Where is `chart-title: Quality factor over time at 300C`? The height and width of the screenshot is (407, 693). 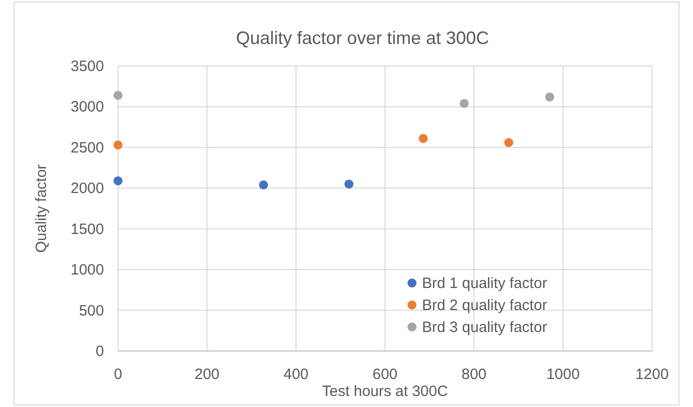 chart-title: Quality factor over time at 300C is located at coordinates (363, 38).